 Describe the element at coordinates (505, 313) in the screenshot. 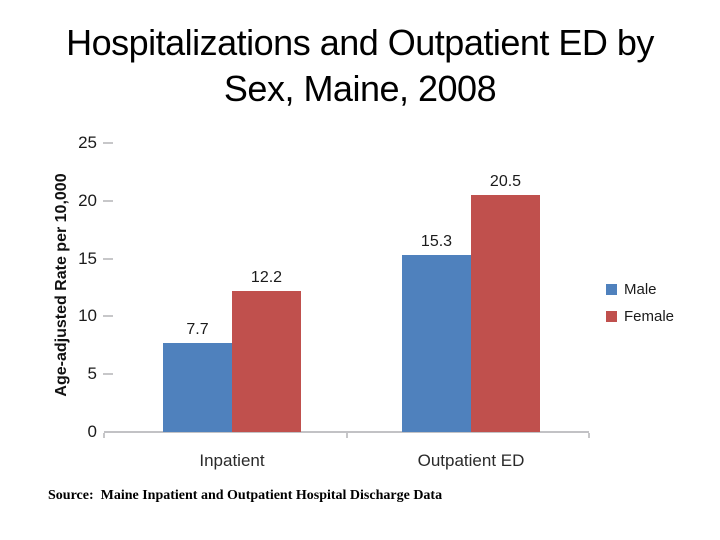

I see `bar-female-outpatient-ed` at that location.